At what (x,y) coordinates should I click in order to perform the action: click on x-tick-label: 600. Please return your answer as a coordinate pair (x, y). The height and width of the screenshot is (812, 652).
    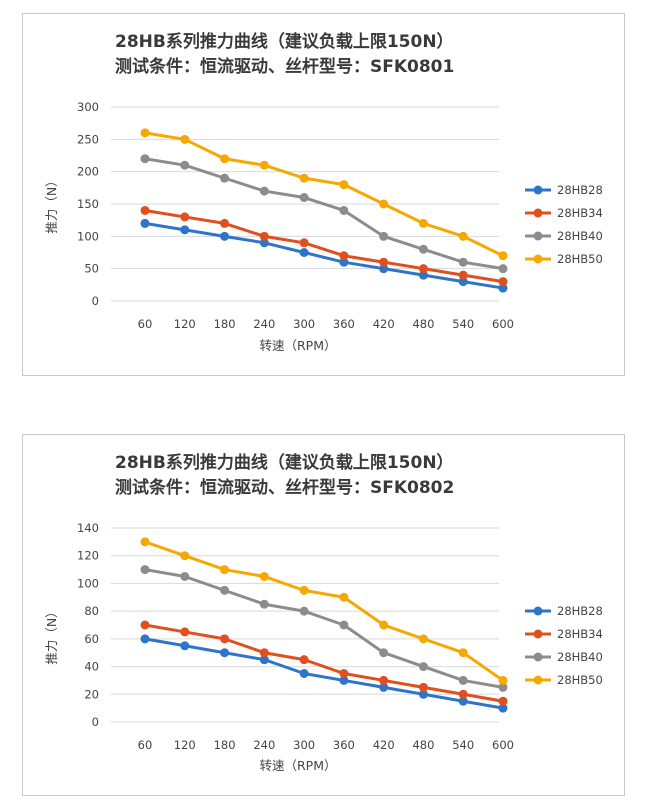
    Looking at the image, I should click on (503, 324).